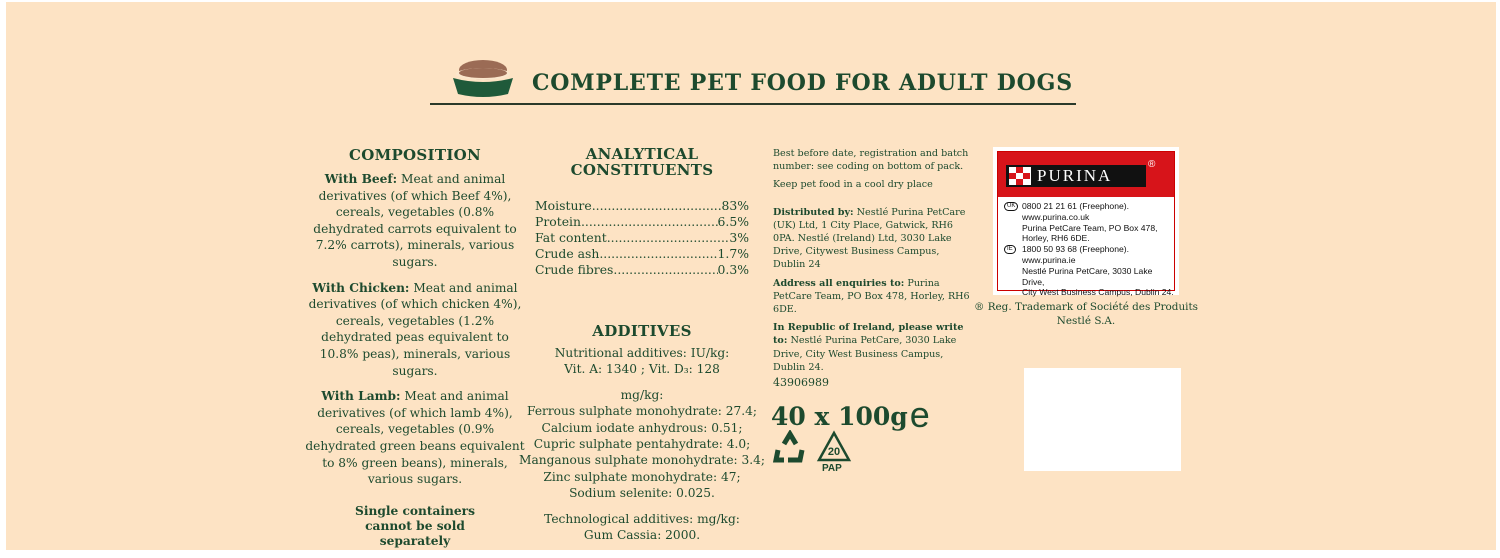  I want to click on contact-line-uk: www.purina.co.uk, so click(1056, 216).